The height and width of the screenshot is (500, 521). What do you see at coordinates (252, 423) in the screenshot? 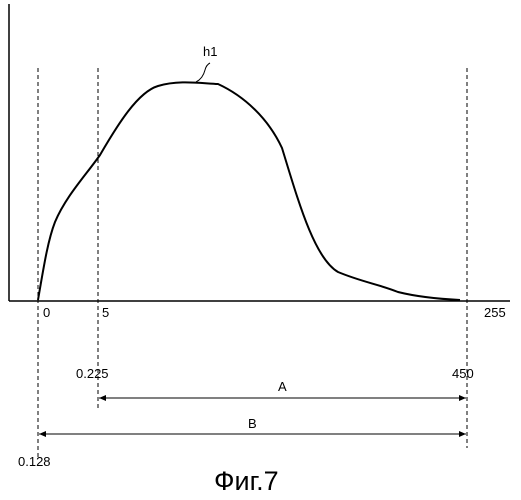
I see `range-b-label: B` at bounding box center [252, 423].